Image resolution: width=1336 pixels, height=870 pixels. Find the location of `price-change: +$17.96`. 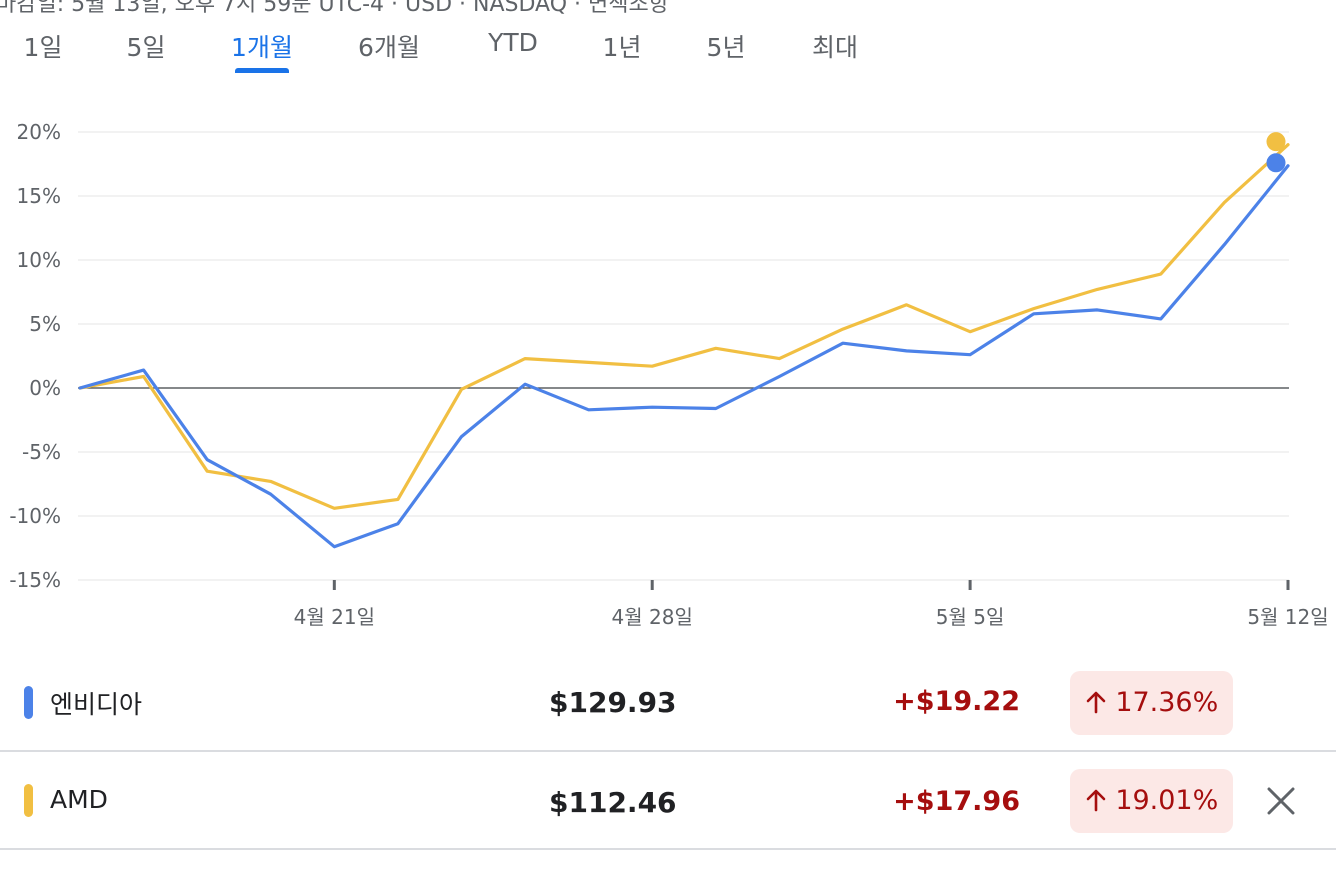

price-change: +$17.96 is located at coordinates (956, 801).